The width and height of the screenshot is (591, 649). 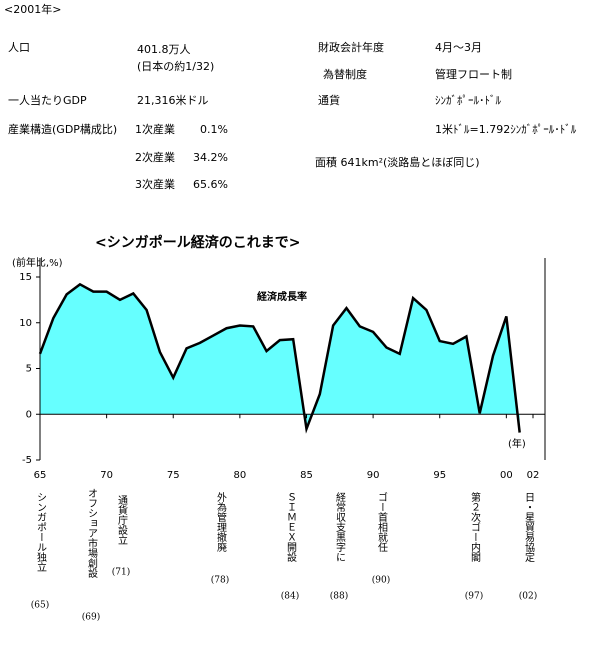 I want to click on event-label: シンガポール独立, so click(x=41, y=532).